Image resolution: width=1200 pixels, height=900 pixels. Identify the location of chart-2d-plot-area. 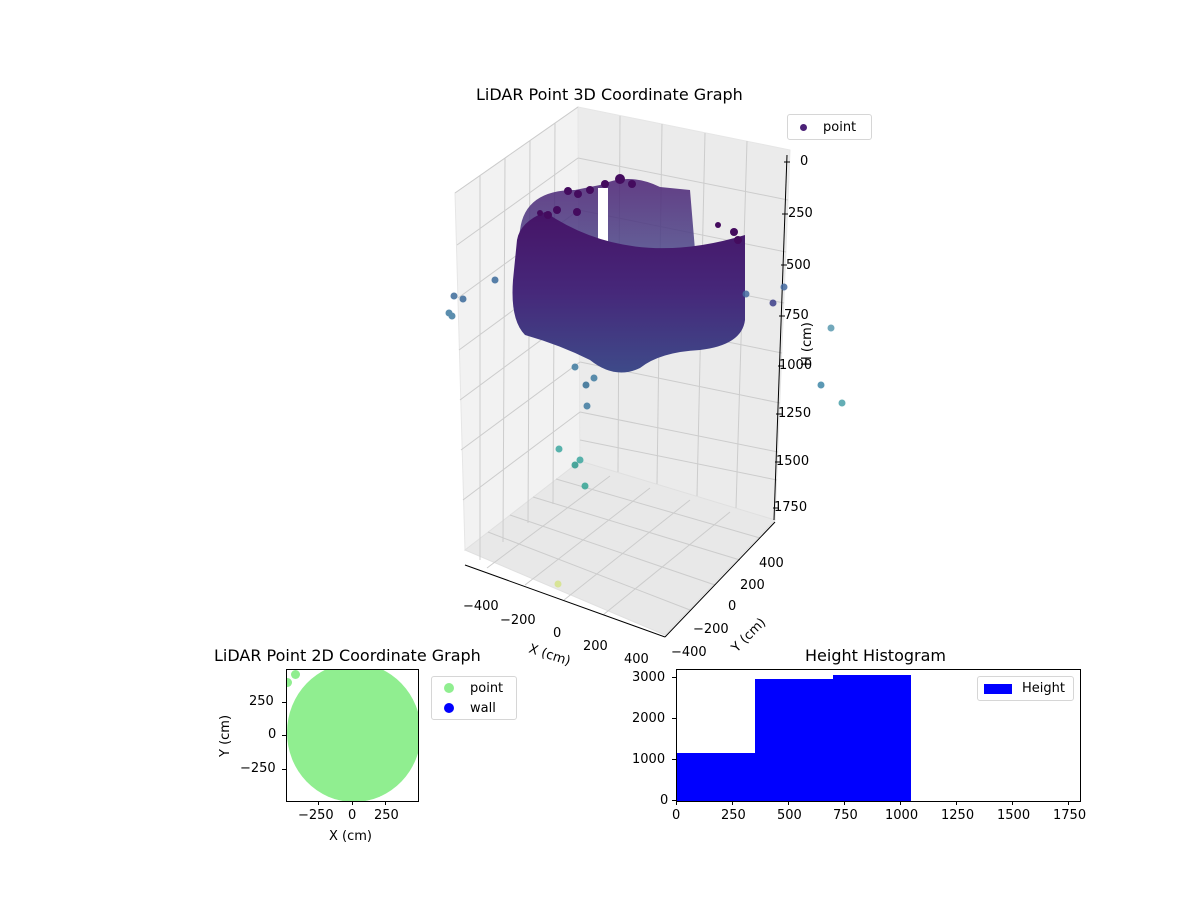
(352, 735).